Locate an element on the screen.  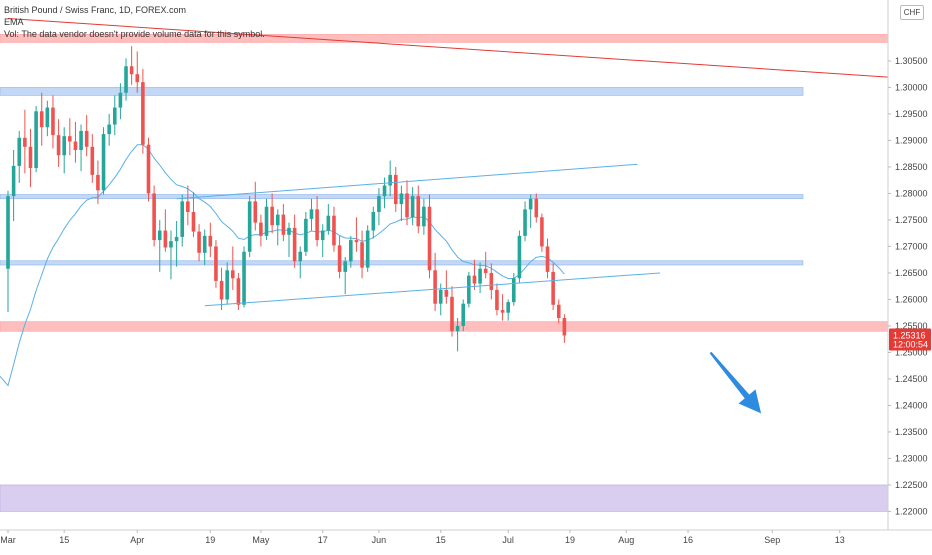
zone-blue is located at coordinates (402, 91).